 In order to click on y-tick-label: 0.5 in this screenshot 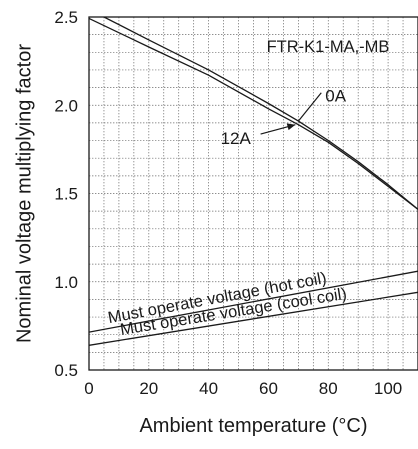, I will do `click(66, 370)`.